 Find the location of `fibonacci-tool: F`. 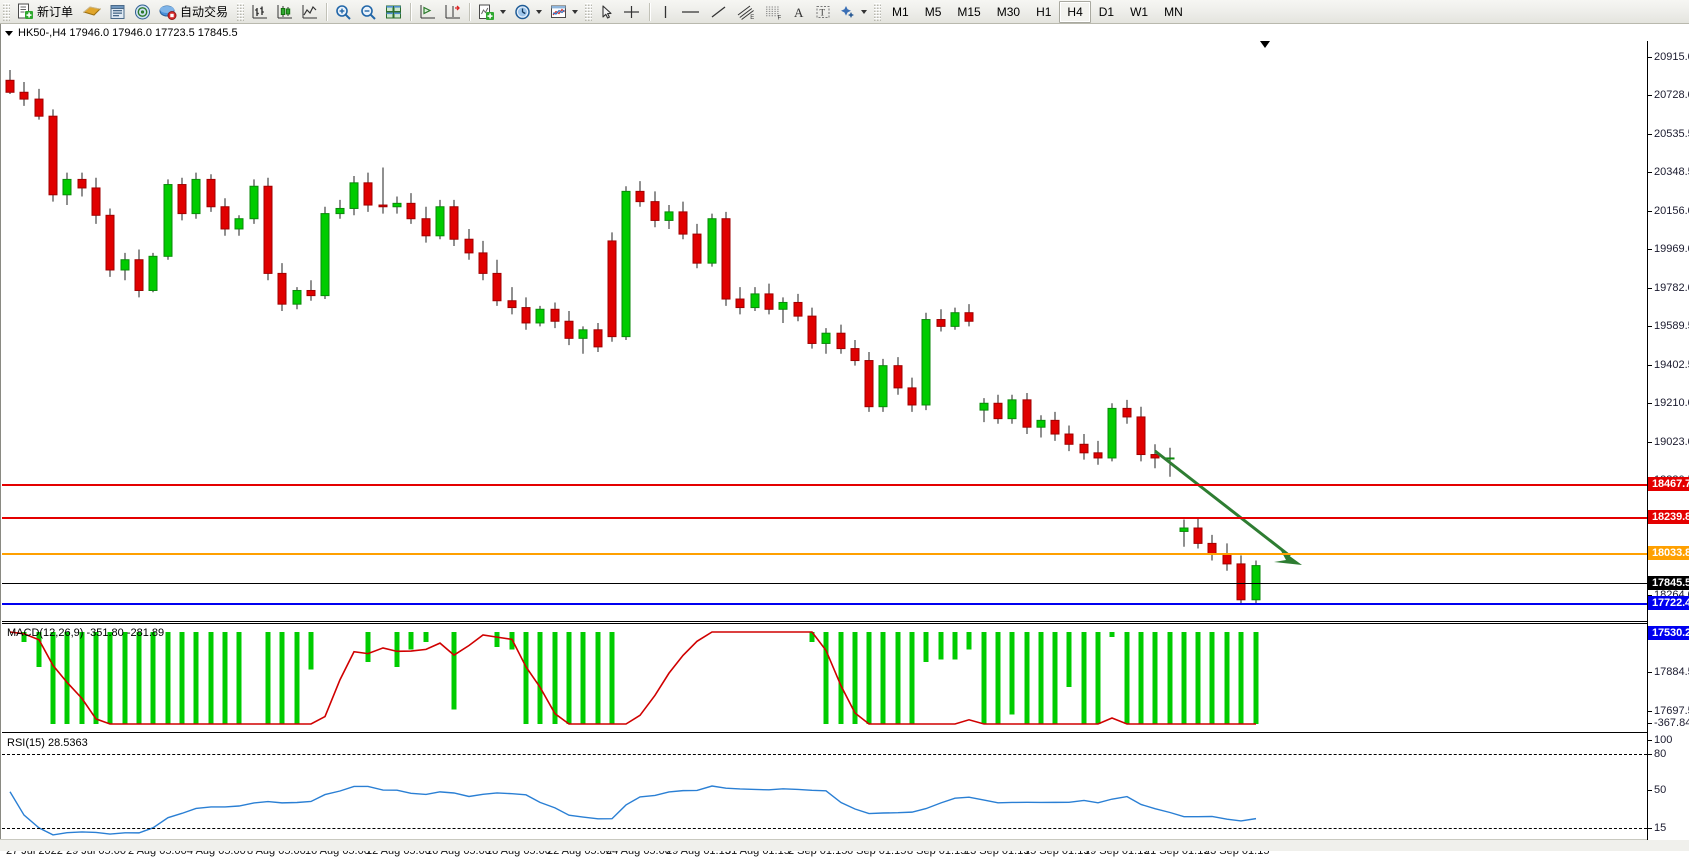

fibonacci-tool: F is located at coordinates (774, 12).